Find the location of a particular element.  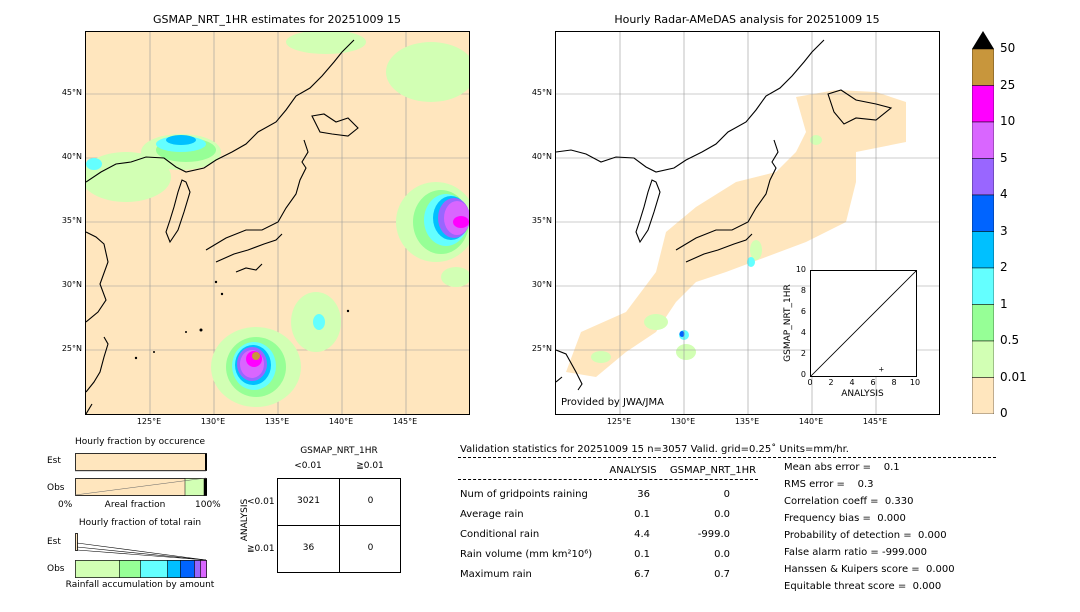

total-rain-chart is located at coordinates (141, 556).